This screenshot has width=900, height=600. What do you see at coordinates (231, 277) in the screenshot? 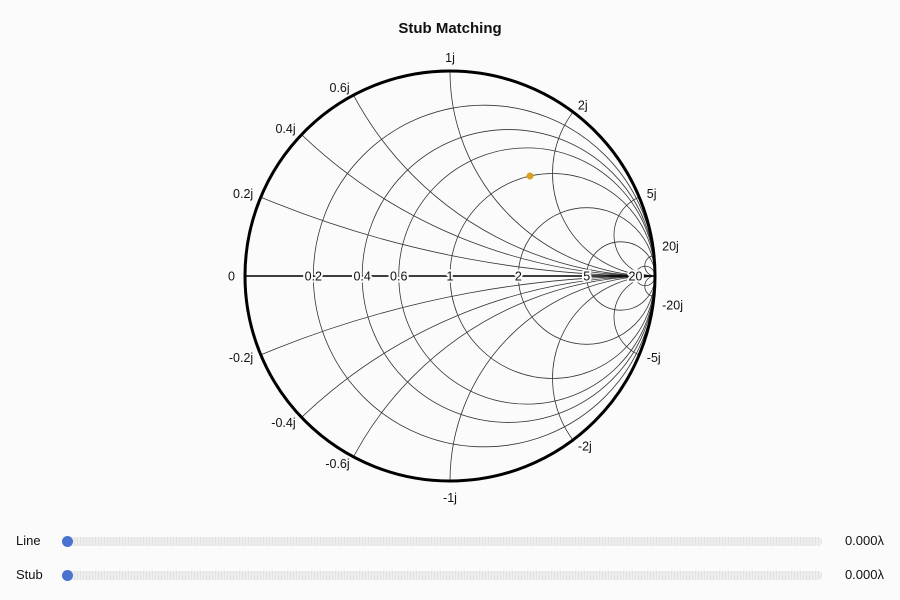
I see `resistance-label-0: 0` at bounding box center [231, 277].